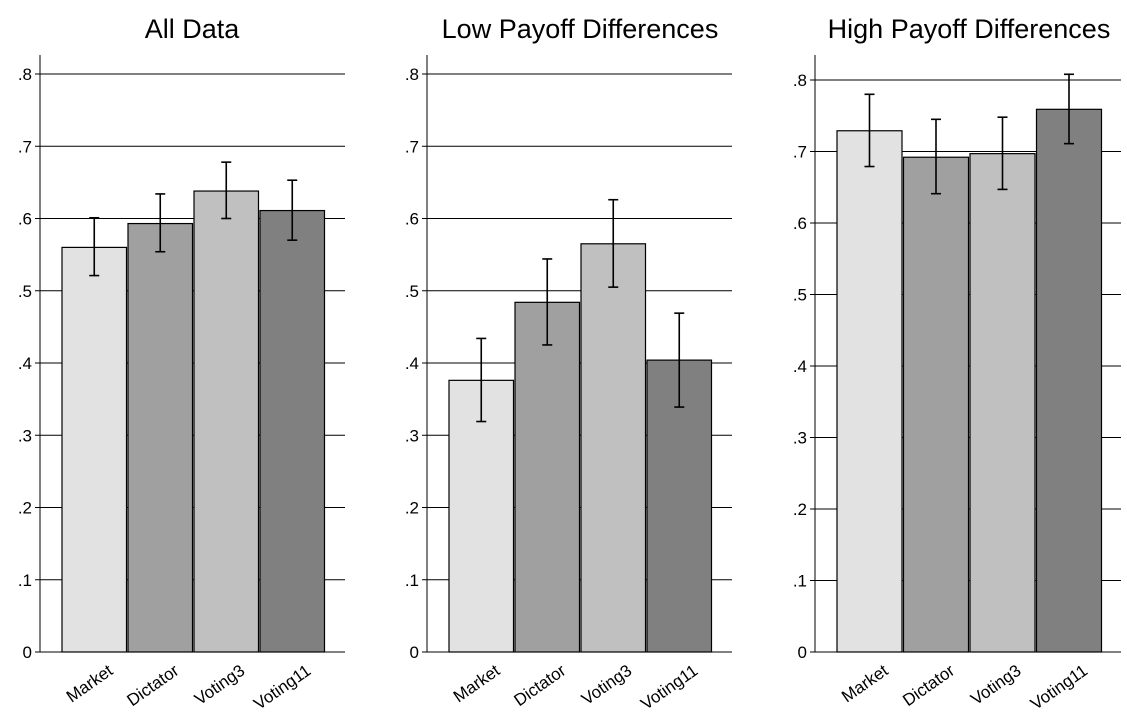 The image size is (1127, 717). What do you see at coordinates (580, 29) in the screenshot?
I see `panel-title: Low Payoff Differences` at bounding box center [580, 29].